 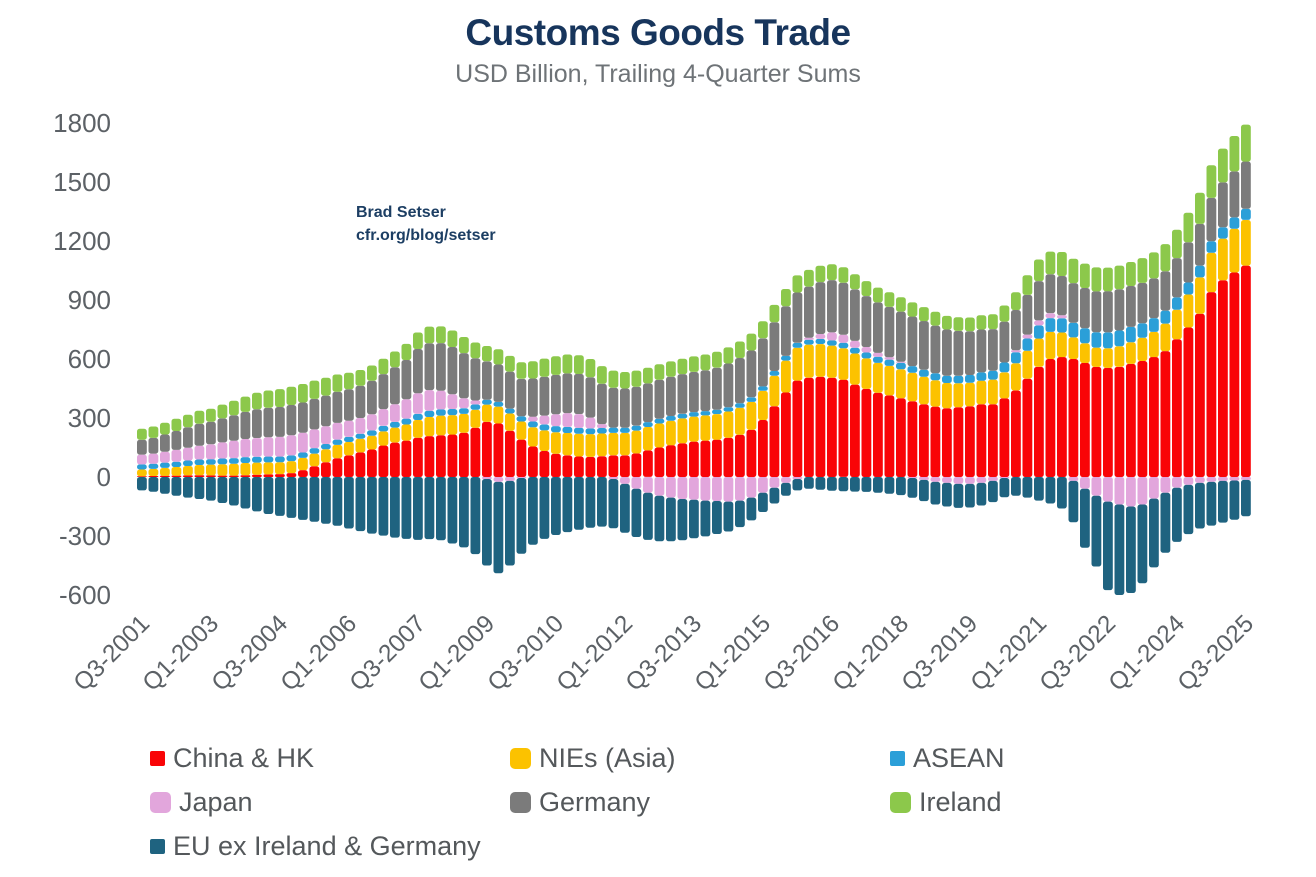 What do you see at coordinates (607, 758) in the screenshot?
I see `legend-label: NIEs (Asia)` at bounding box center [607, 758].